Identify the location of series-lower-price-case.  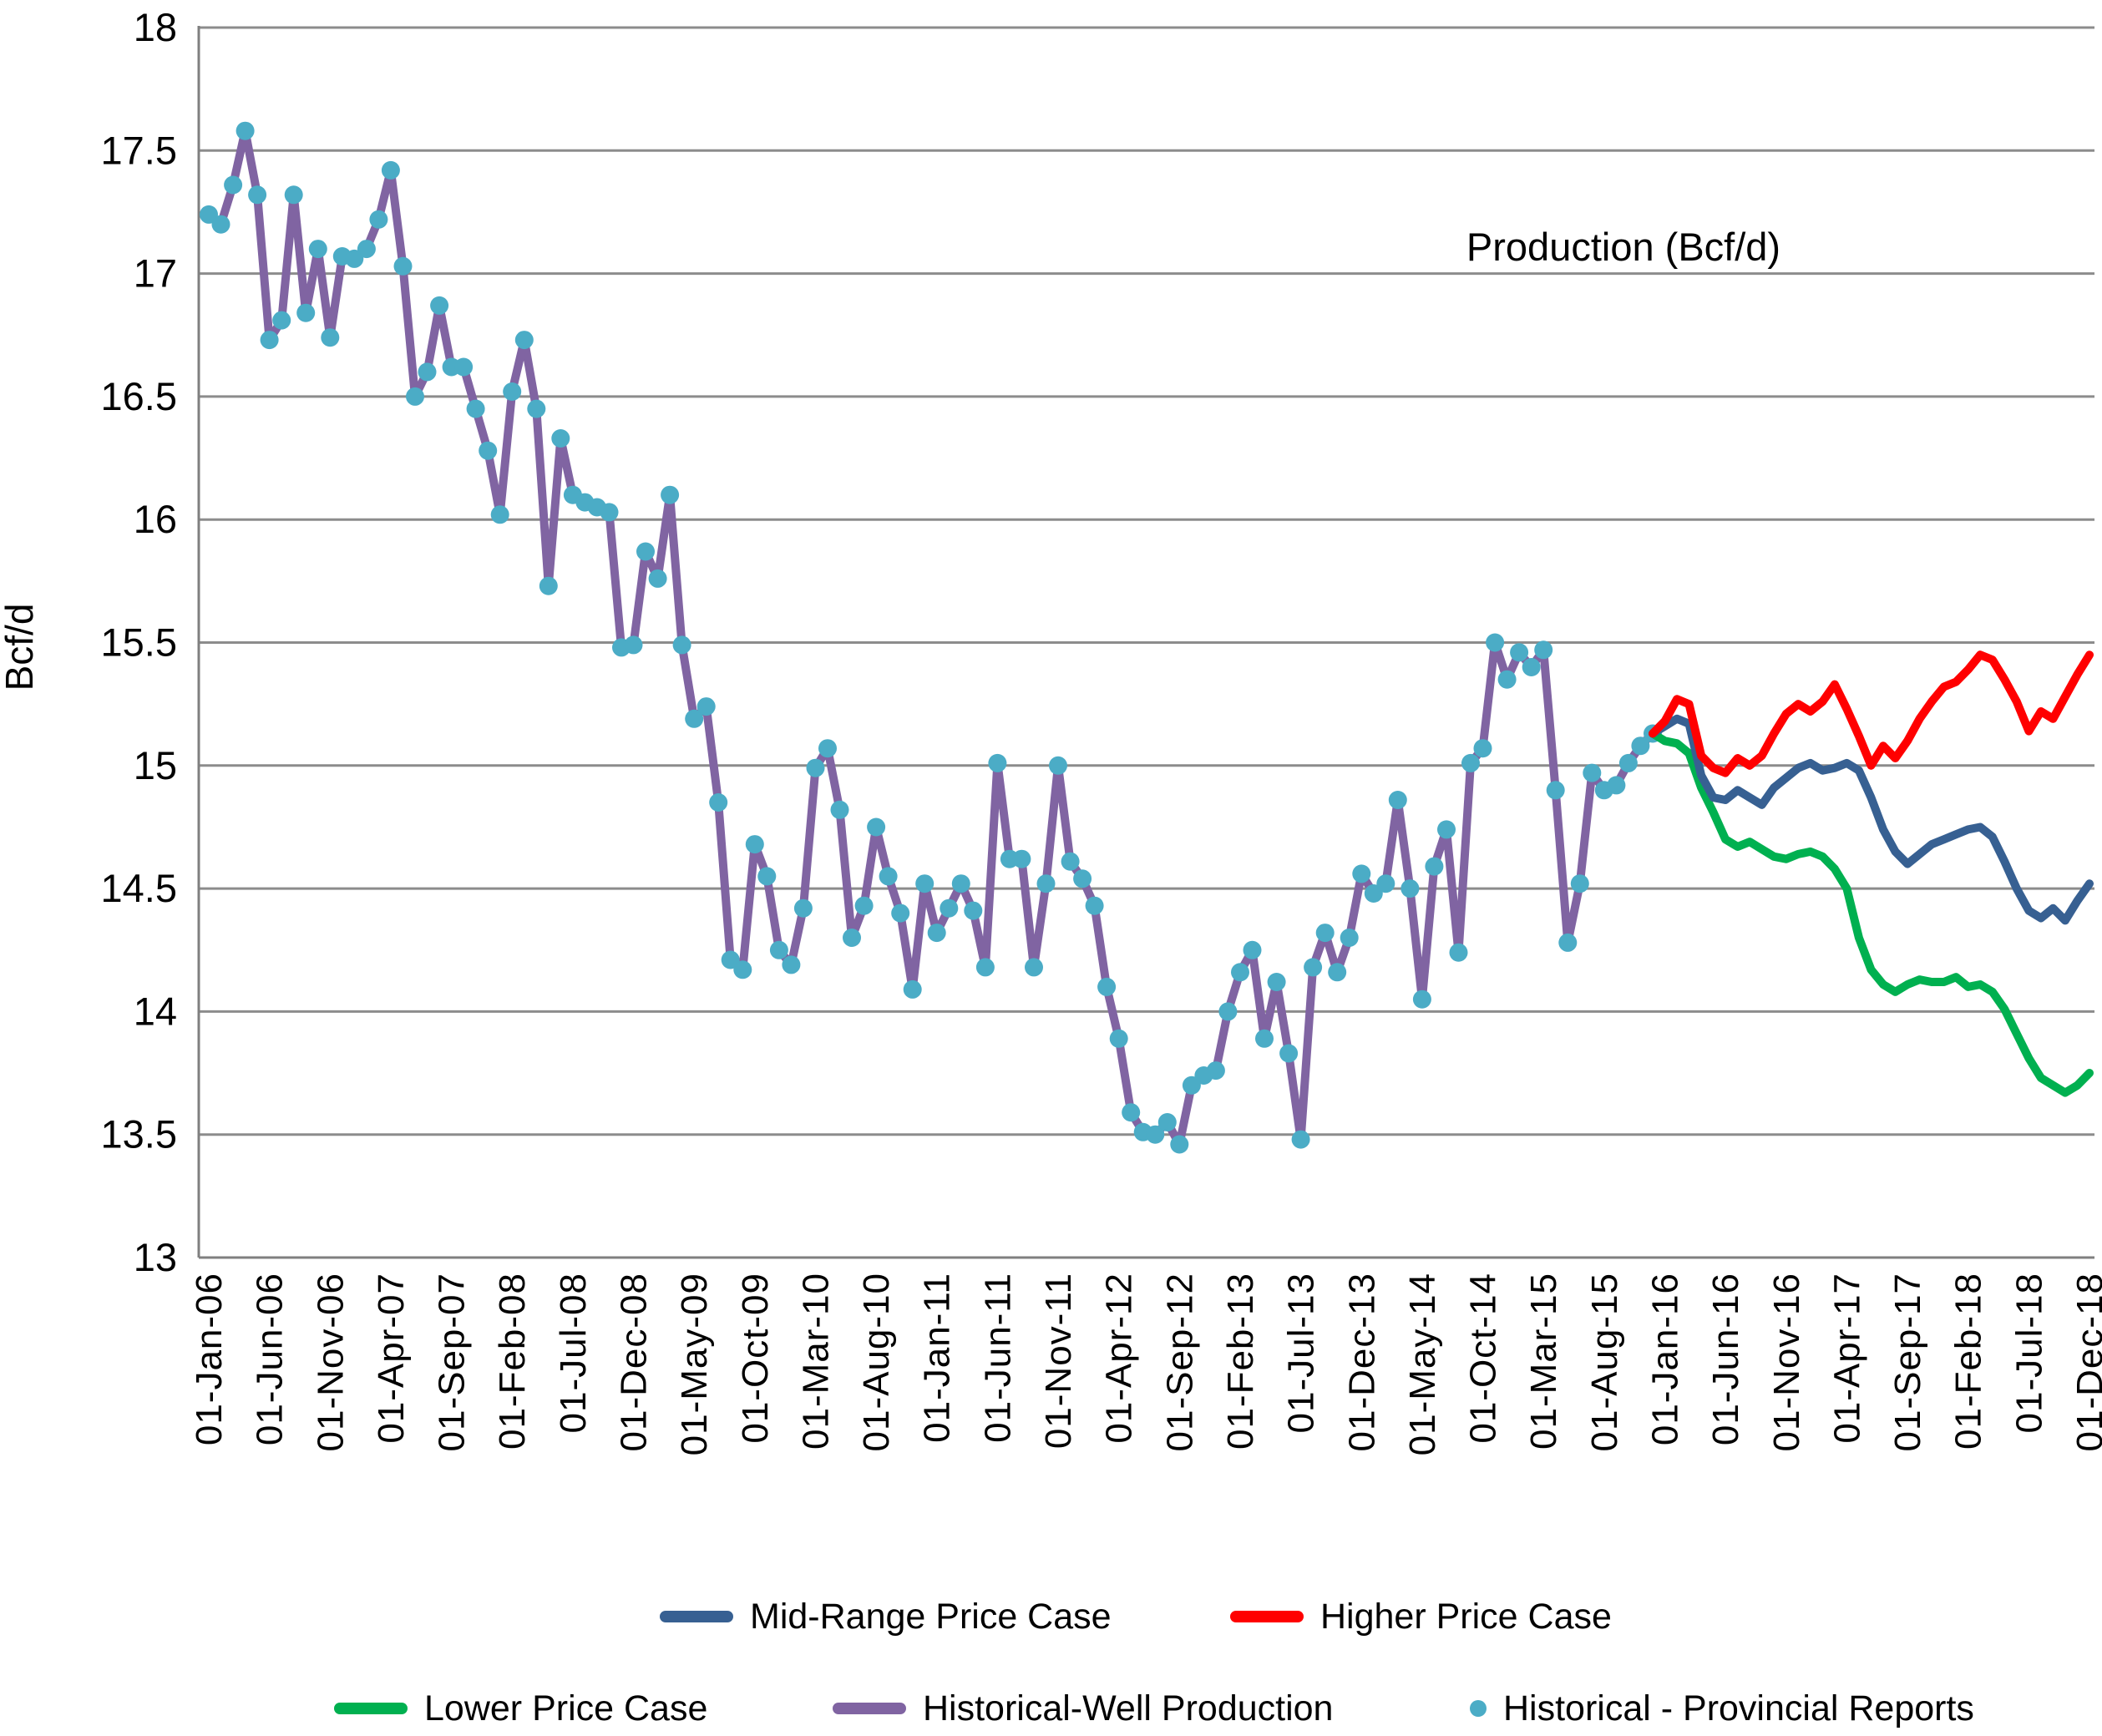
(1871, 913).